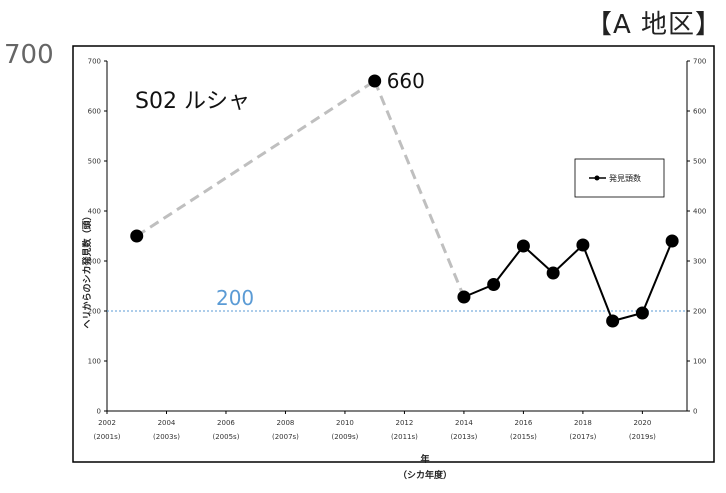 Image resolution: width=726 pixels, height=493 pixels. What do you see at coordinates (597, 178) in the screenshot?
I see `legend-marker` at bounding box center [597, 178].